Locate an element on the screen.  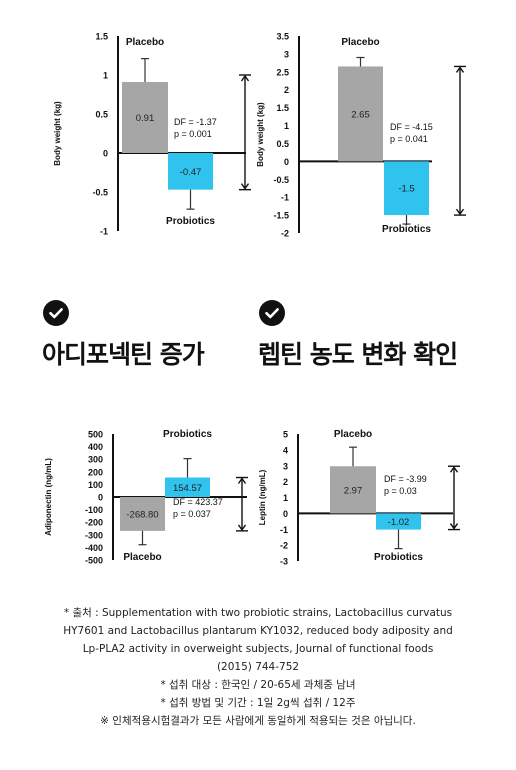
y-tick-label: -400 is located at coordinates (94, 548).